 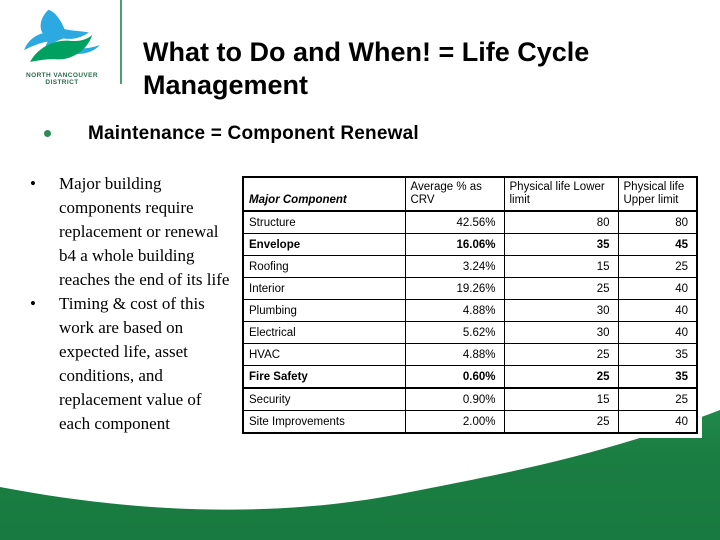 I want to click on title-divider-line, so click(x=121, y=42).